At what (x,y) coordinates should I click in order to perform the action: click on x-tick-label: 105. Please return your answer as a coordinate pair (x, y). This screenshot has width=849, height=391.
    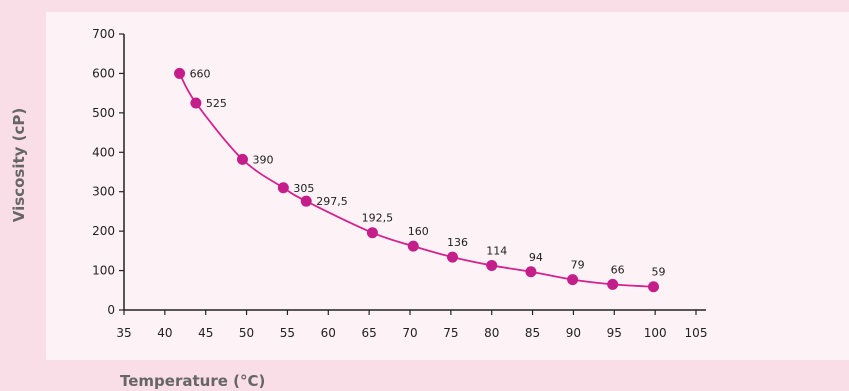
    Looking at the image, I should click on (696, 333).